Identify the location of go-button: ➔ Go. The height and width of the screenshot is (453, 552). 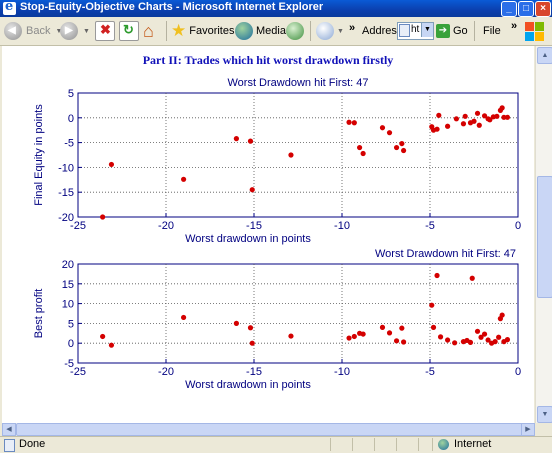
(452, 31).